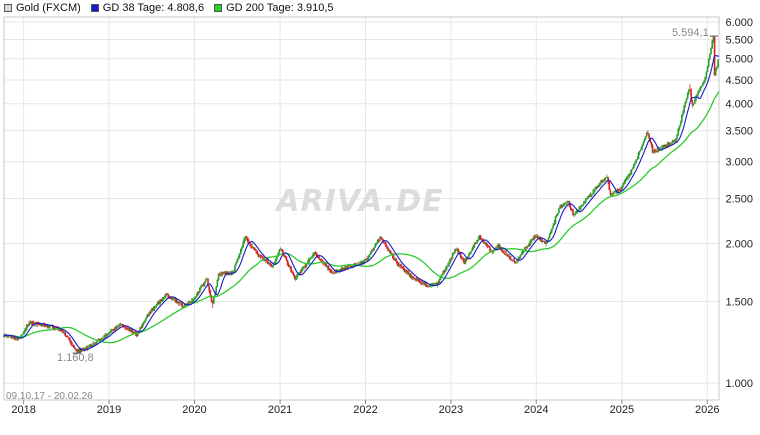 The image size is (760, 435). I want to click on y-tick-label: 1.000, so click(739, 384).